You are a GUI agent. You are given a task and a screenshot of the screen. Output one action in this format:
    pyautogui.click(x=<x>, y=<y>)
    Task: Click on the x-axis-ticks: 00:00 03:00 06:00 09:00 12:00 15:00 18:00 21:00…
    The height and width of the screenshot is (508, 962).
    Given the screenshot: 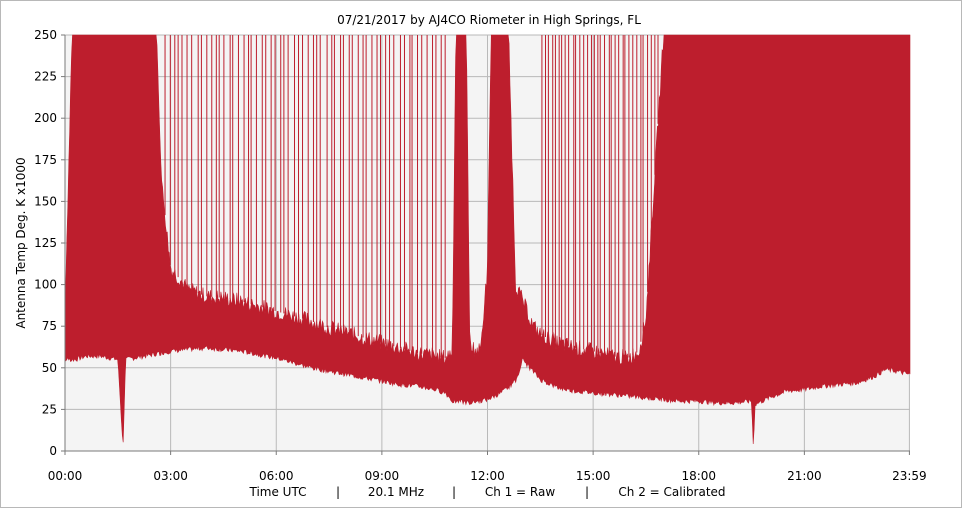 What is the action you would take?
    pyautogui.click(x=487, y=467)
    